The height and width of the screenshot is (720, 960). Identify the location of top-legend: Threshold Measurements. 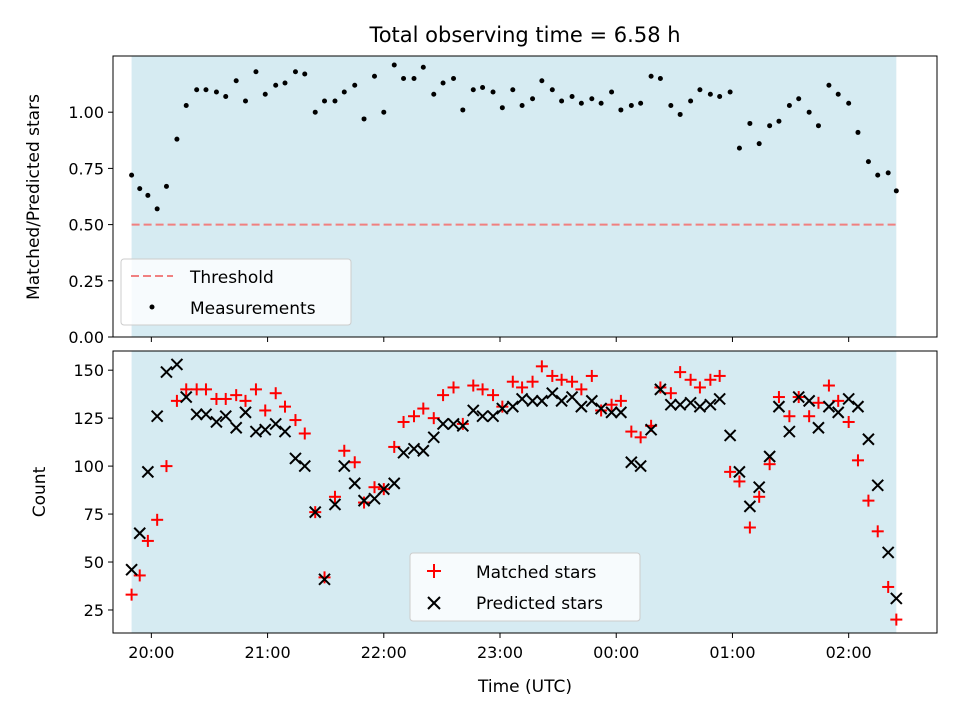
(236, 292).